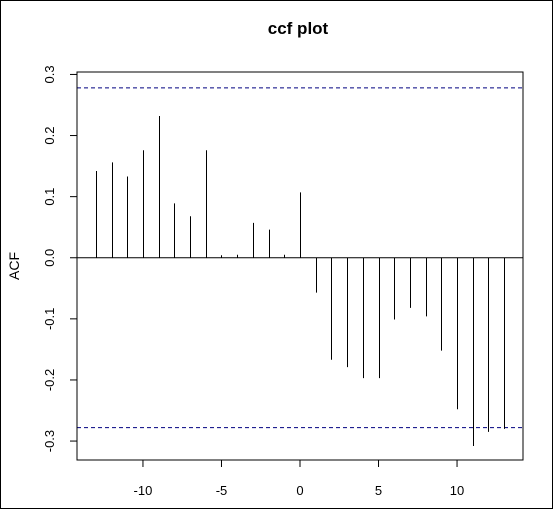  Describe the element at coordinates (49, 136) in the screenshot. I see `y-tick-label: 0.2` at that location.